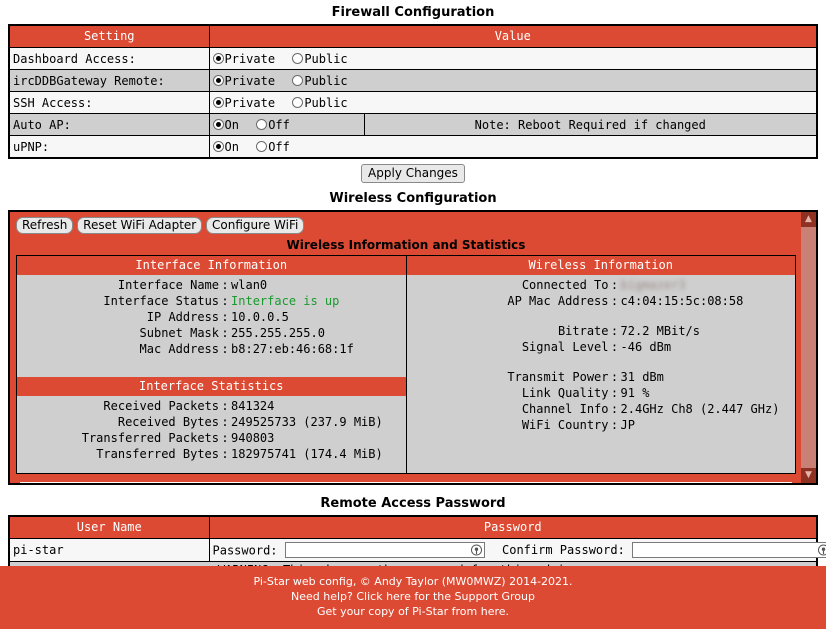 This screenshot has width=826, height=629. What do you see at coordinates (660, 331) in the screenshot?
I see `kv-value: 72.2 MBit/s` at bounding box center [660, 331].